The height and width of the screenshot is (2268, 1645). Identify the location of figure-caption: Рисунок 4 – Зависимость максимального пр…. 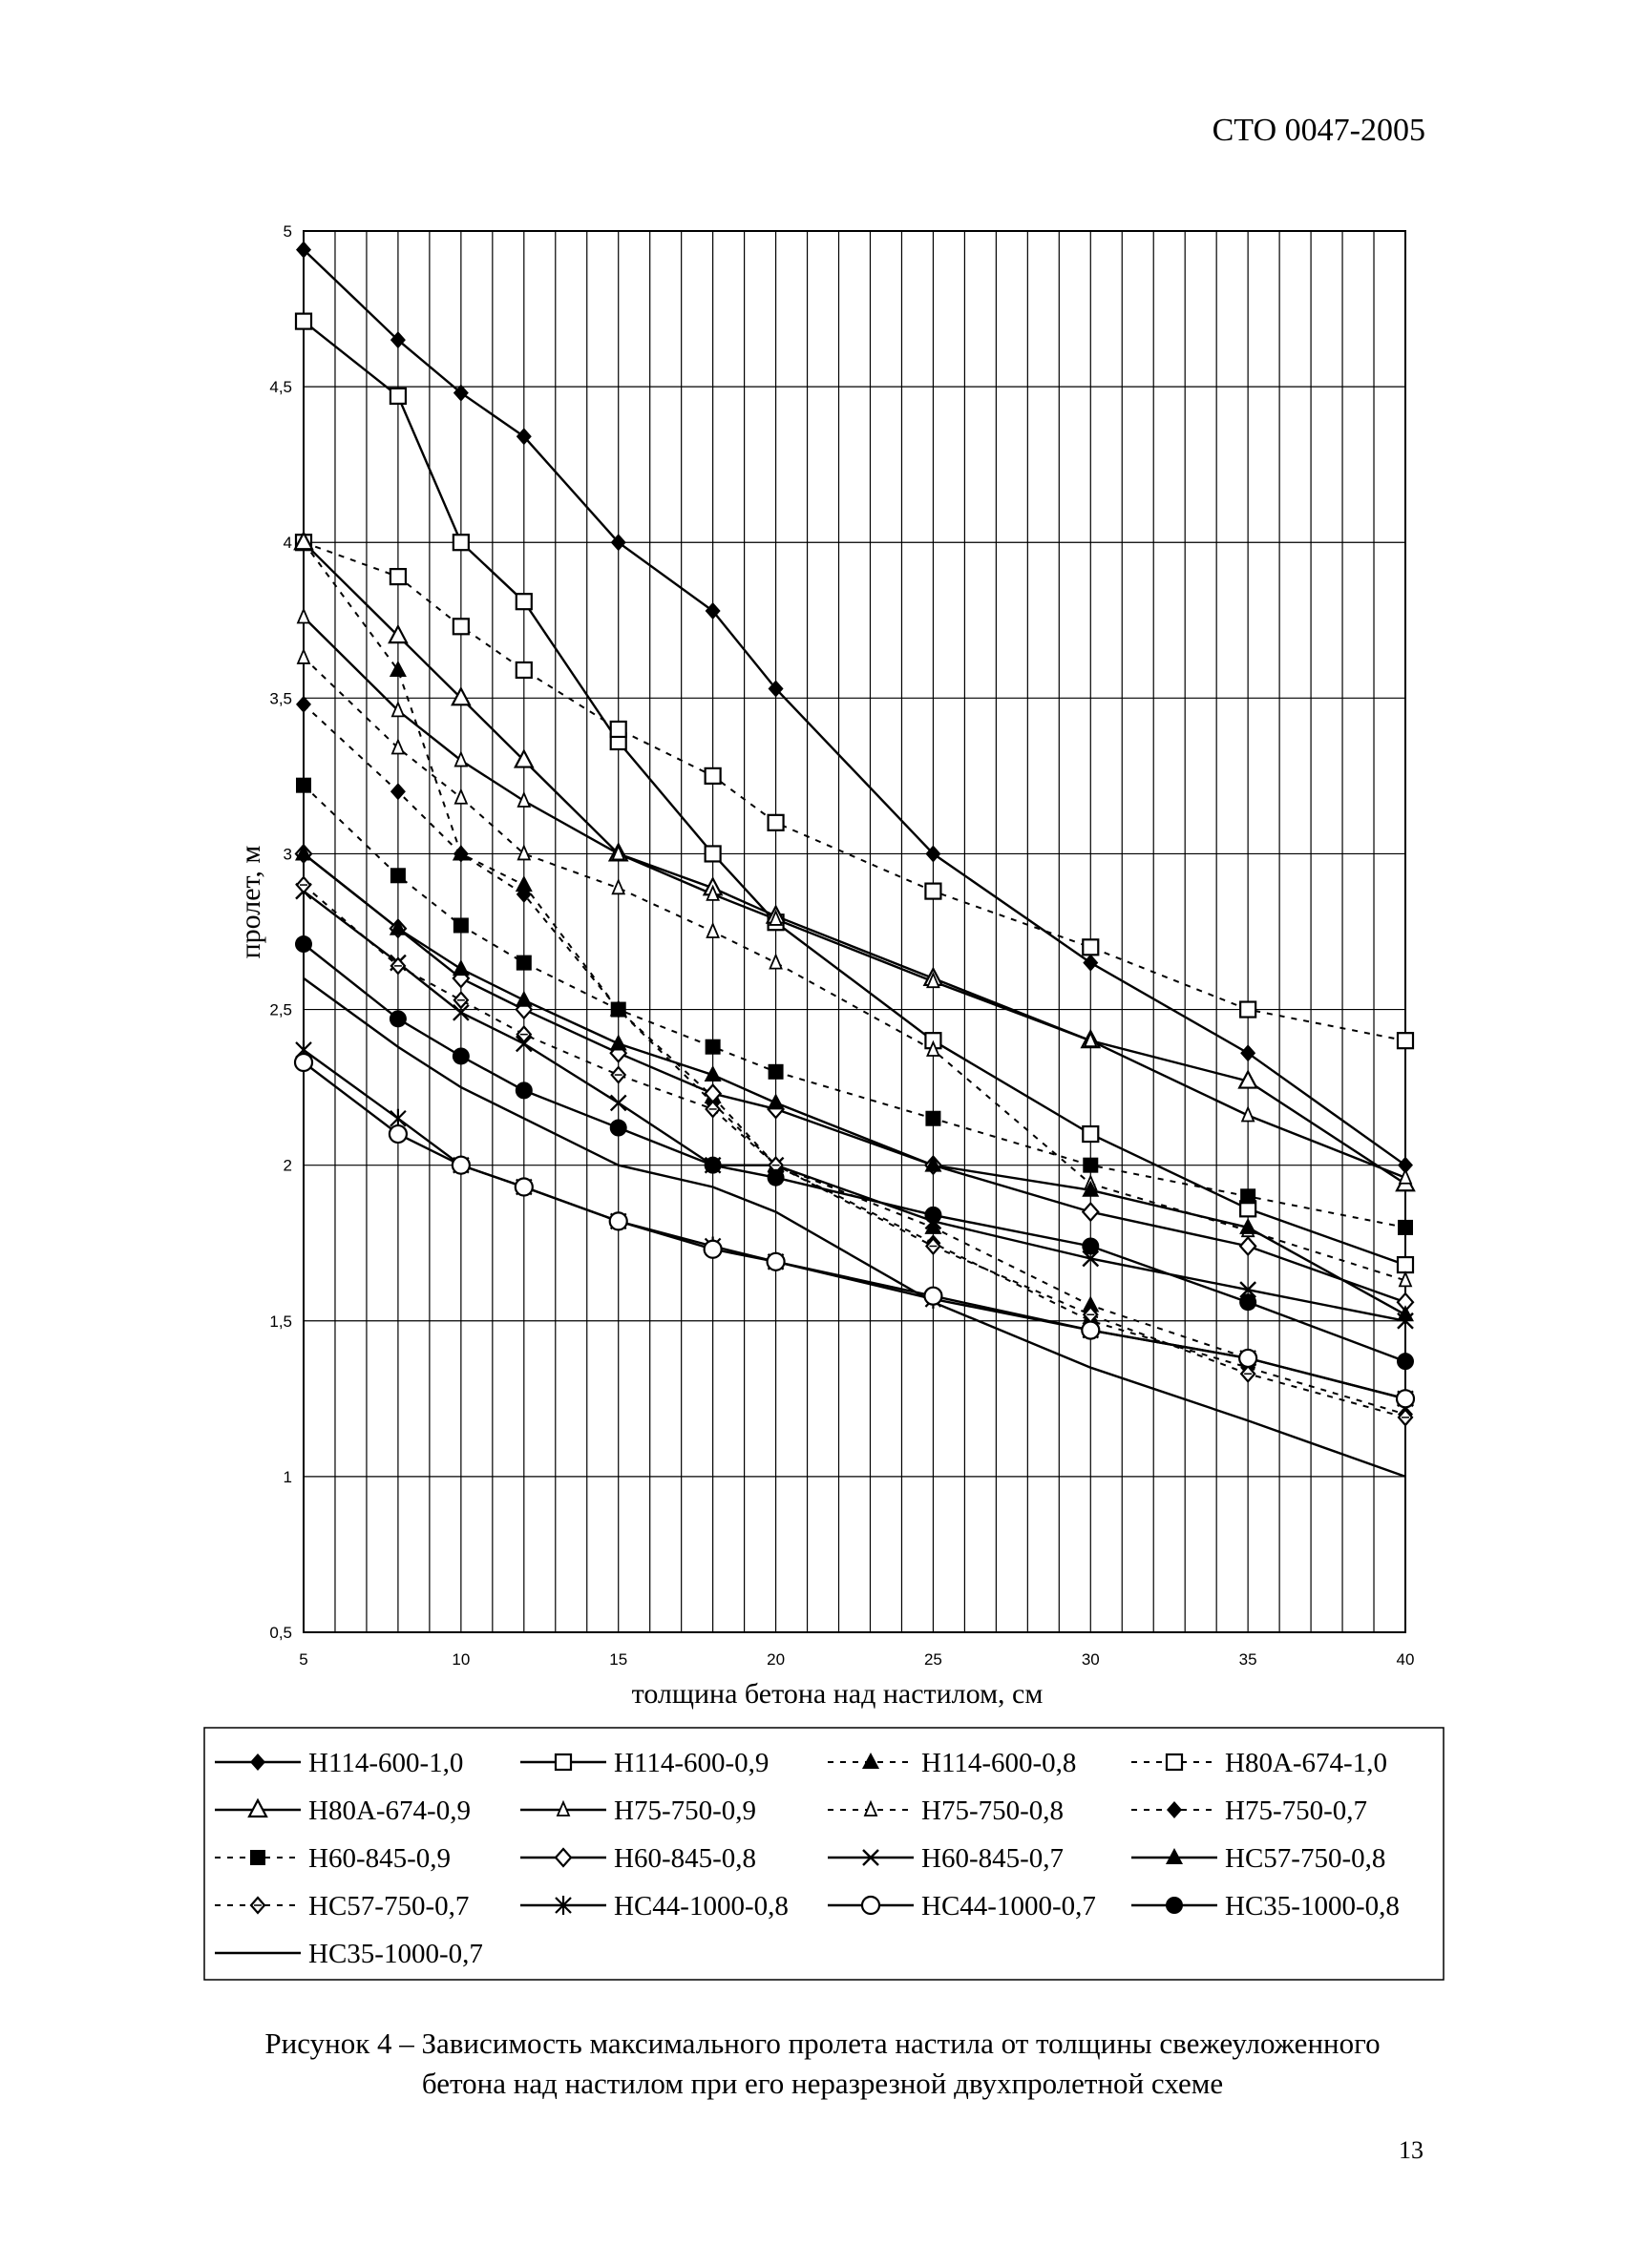
(822, 2064).